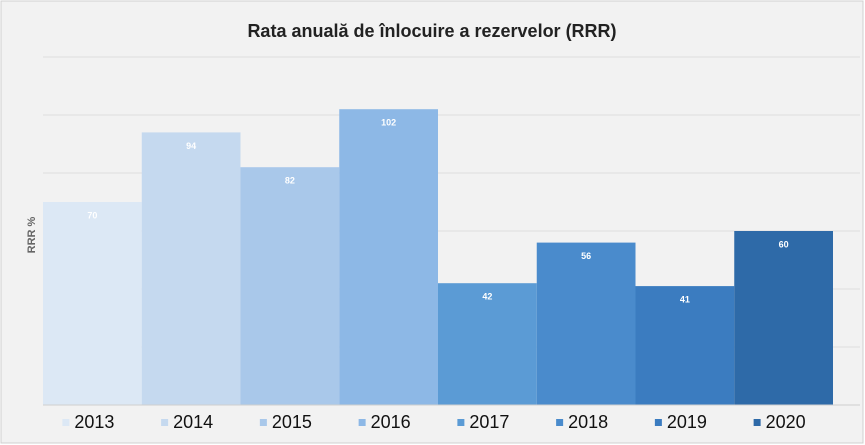 The height and width of the screenshot is (445, 865). Describe the element at coordinates (487, 297) in the screenshot. I see `data-label: 42` at that location.